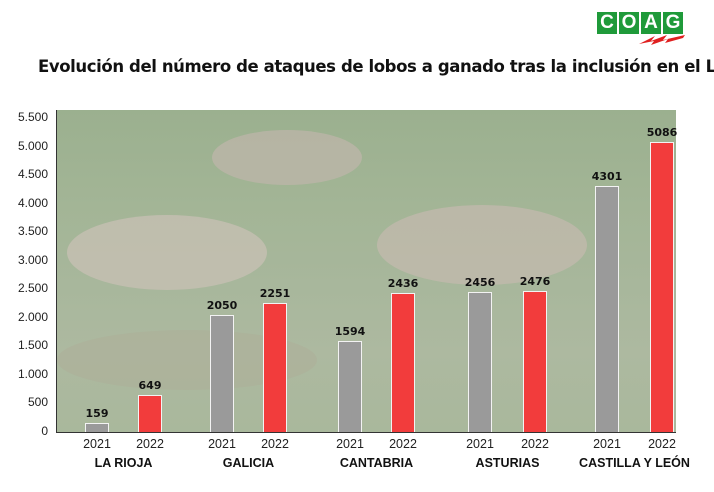 Image resolution: width=714 pixels, height=492 pixels. I want to click on bar-value-label: 2050, so click(222, 305).